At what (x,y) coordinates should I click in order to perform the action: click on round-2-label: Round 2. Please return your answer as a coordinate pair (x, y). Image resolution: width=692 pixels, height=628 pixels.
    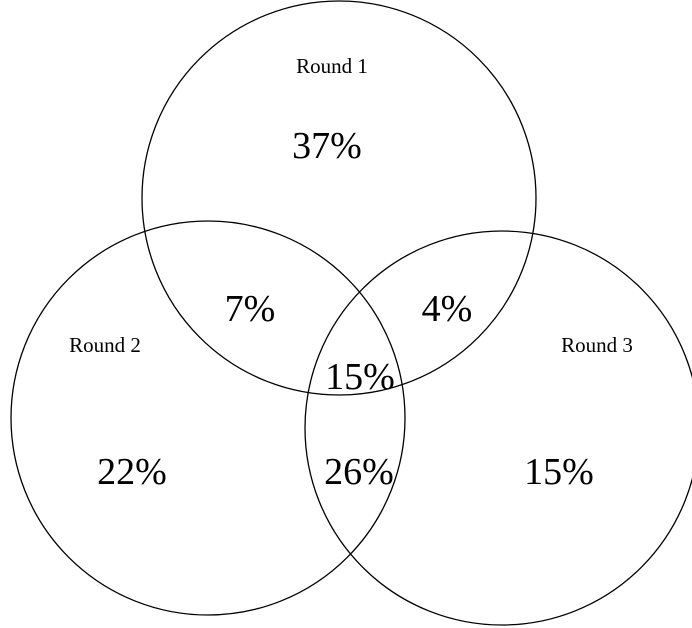
    Looking at the image, I should click on (105, 345).